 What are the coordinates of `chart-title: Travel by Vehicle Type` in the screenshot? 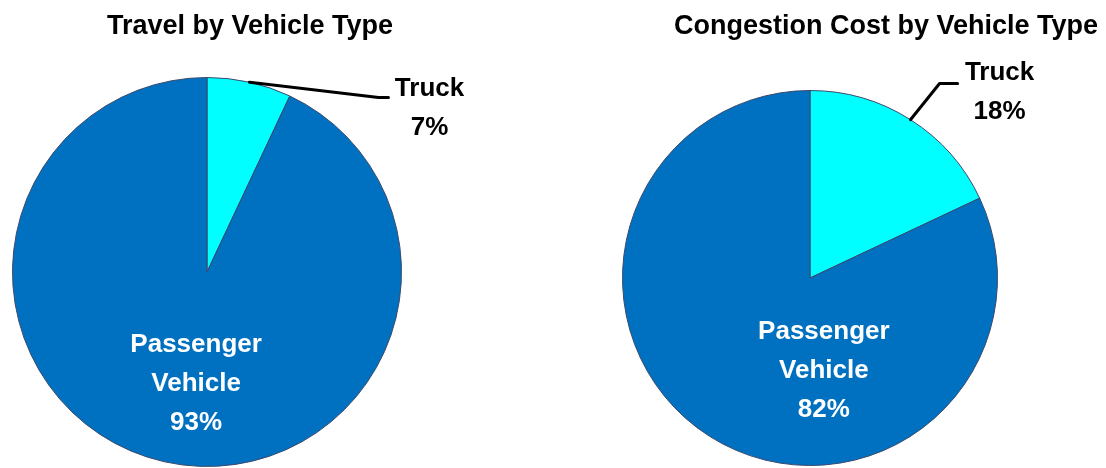 It's located at (250, 25).